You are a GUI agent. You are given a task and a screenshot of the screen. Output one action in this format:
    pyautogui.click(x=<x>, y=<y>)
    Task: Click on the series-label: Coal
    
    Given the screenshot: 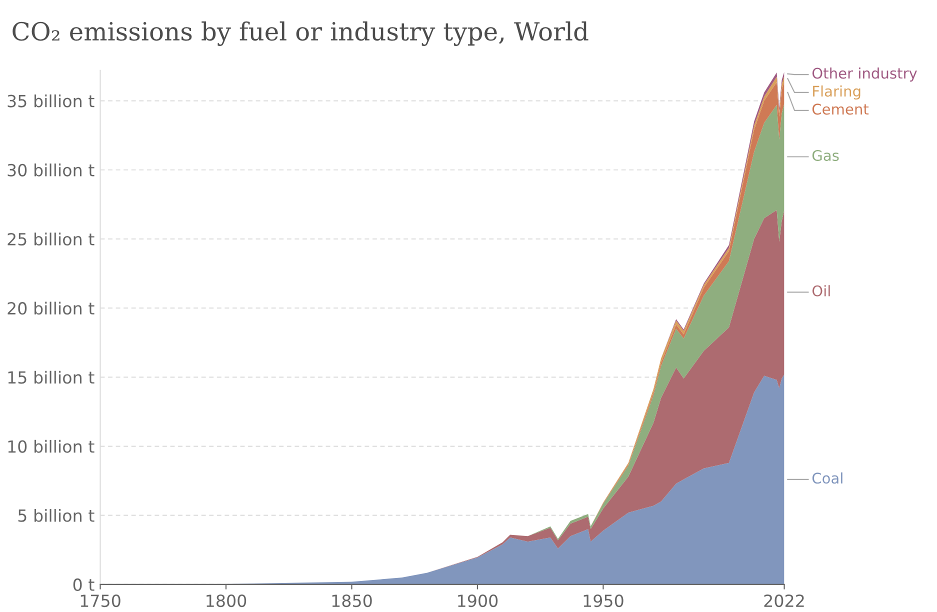 What is the action you would take?
    pyautogui.click(x=827, y=478)
    